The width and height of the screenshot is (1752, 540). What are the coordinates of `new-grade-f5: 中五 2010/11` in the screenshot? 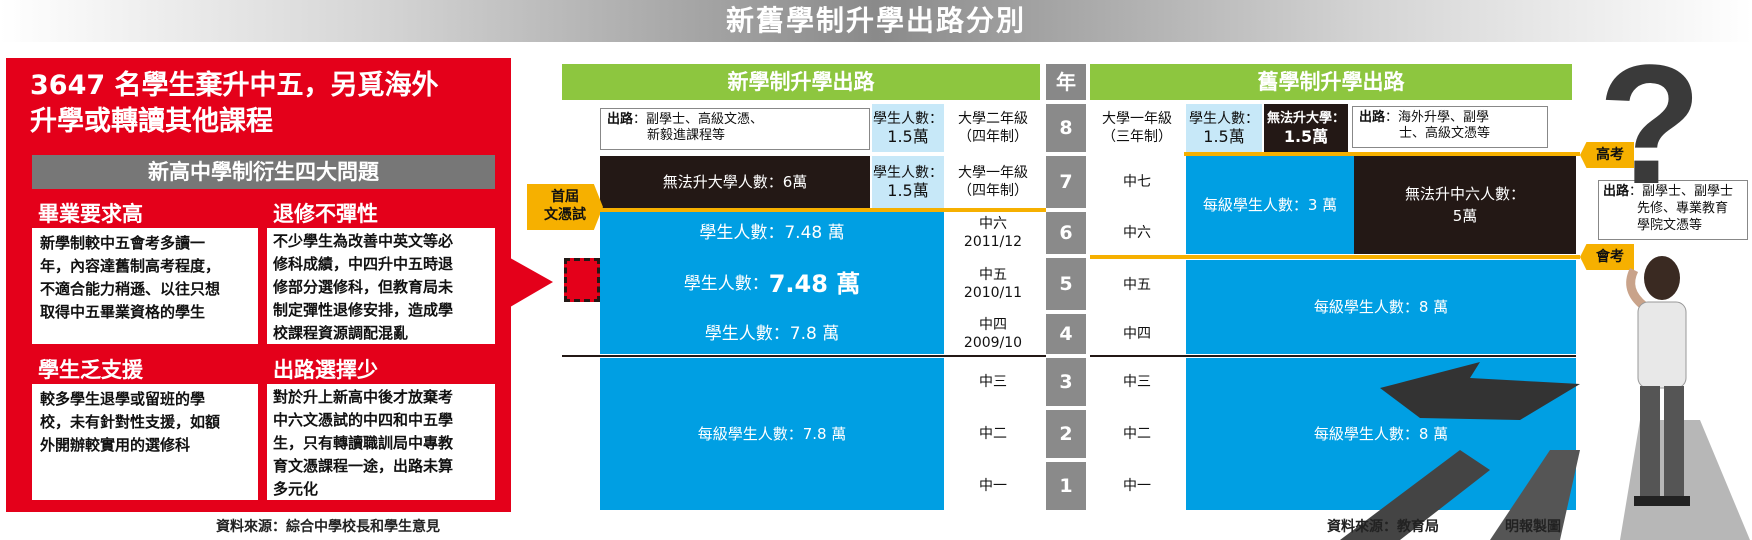 It's located at (993, 284).